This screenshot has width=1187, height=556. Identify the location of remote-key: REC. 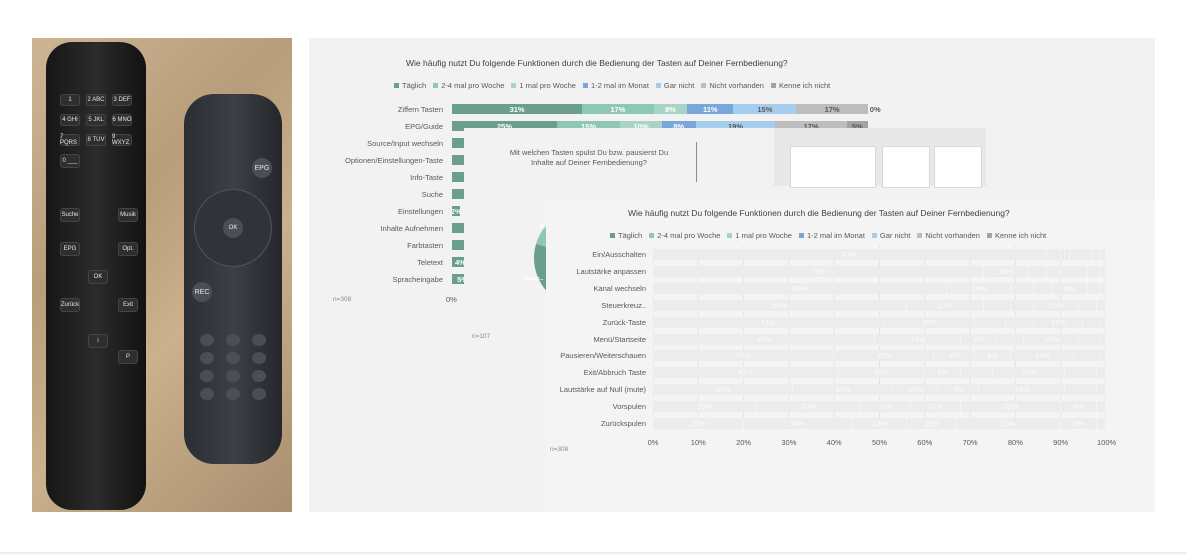
(202, 292).